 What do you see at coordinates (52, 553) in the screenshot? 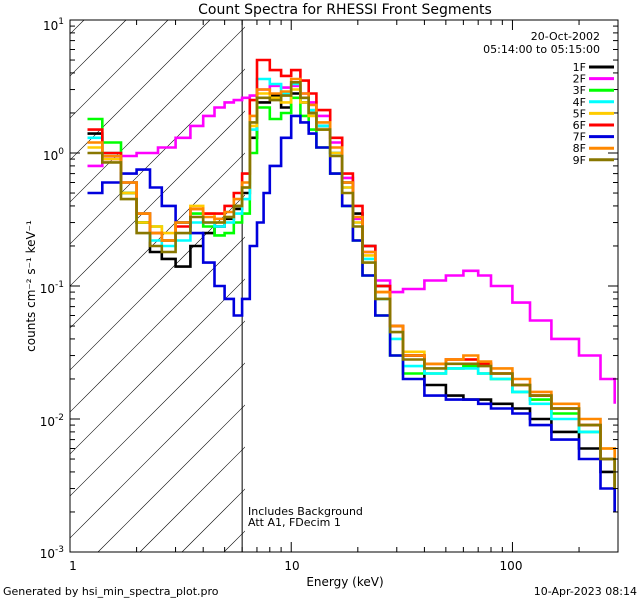
I see `y-tick-label-m3: 10⁻³` at bounding box center [52, 553].